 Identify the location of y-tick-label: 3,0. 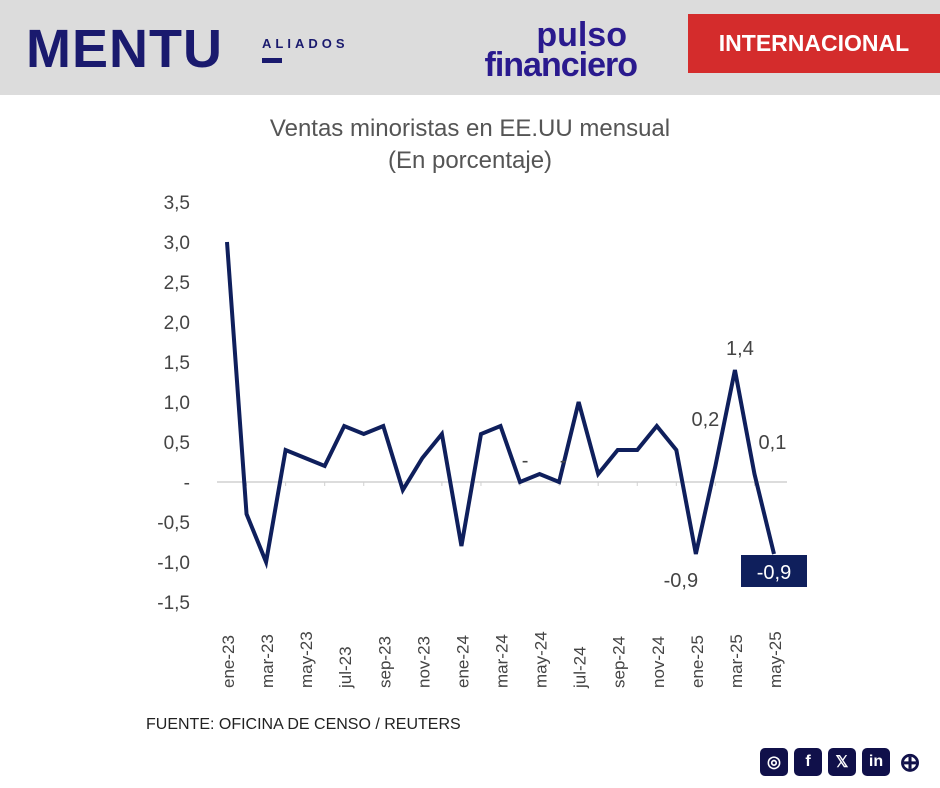
(177, 243).